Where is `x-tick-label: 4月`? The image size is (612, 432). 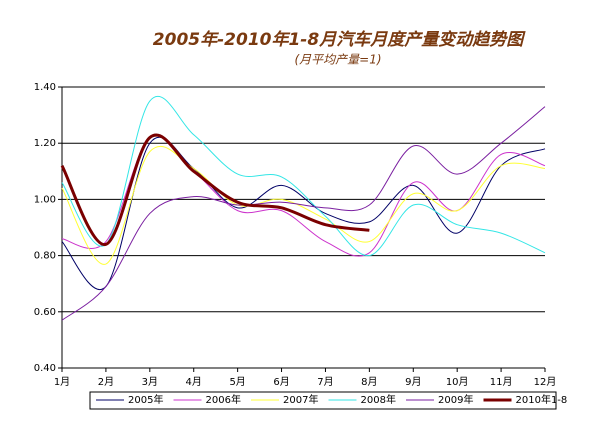 x-tick-label: 4月 is located at coordinates (194, 382).